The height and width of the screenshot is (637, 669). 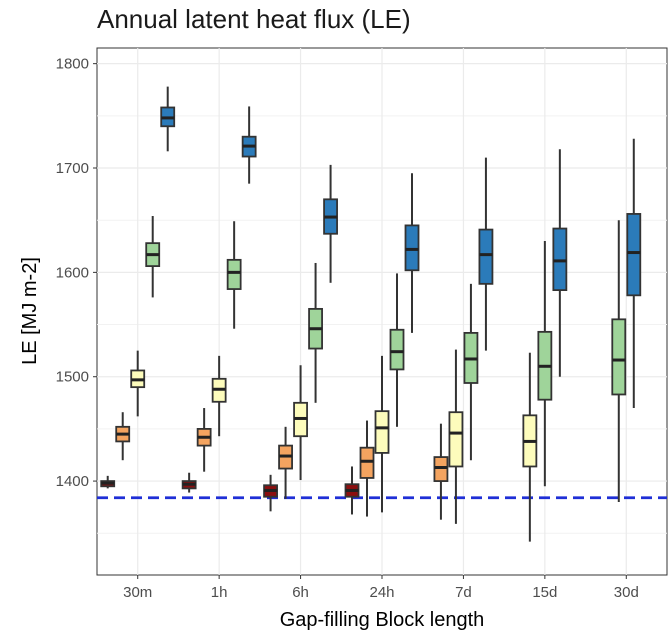 What do you see at coordinates (72, 377) in the screenshot?
I see `y-tick-label: 1500` at bounding box center [72, 377].